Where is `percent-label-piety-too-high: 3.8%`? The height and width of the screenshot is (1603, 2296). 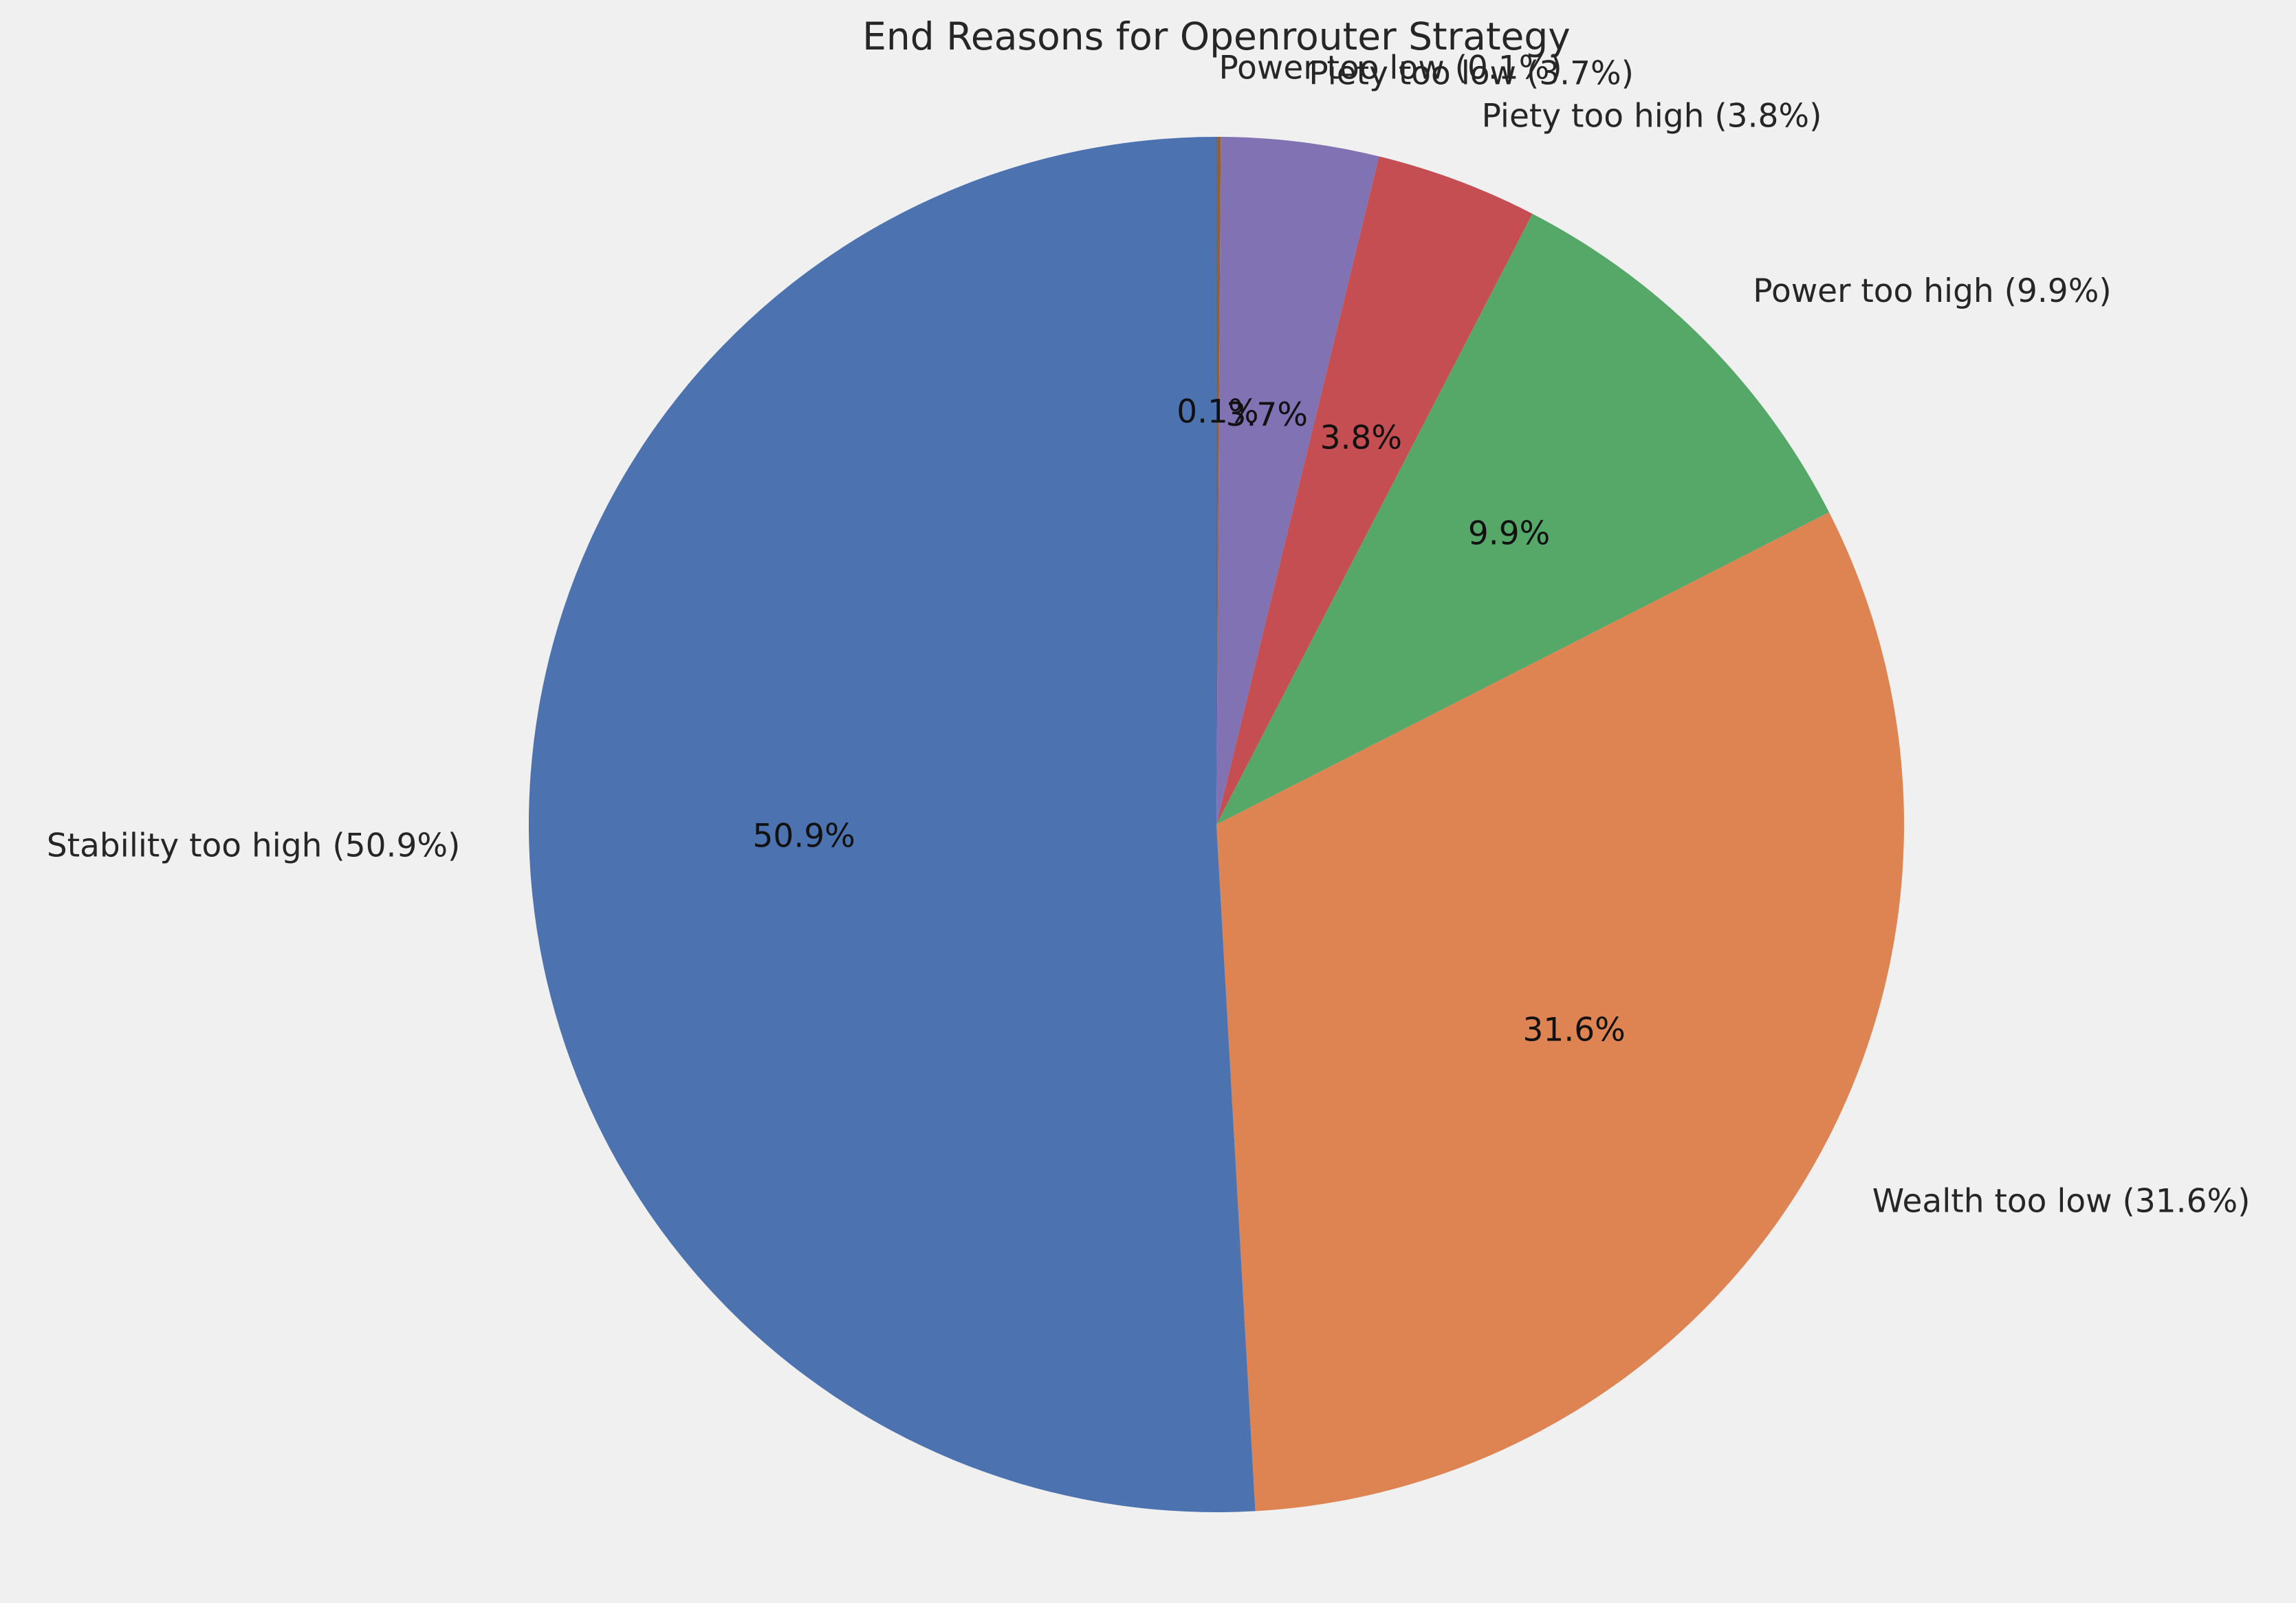
percent-label-piety-too-high: 3.8% is located at coordinates (1361, 438).